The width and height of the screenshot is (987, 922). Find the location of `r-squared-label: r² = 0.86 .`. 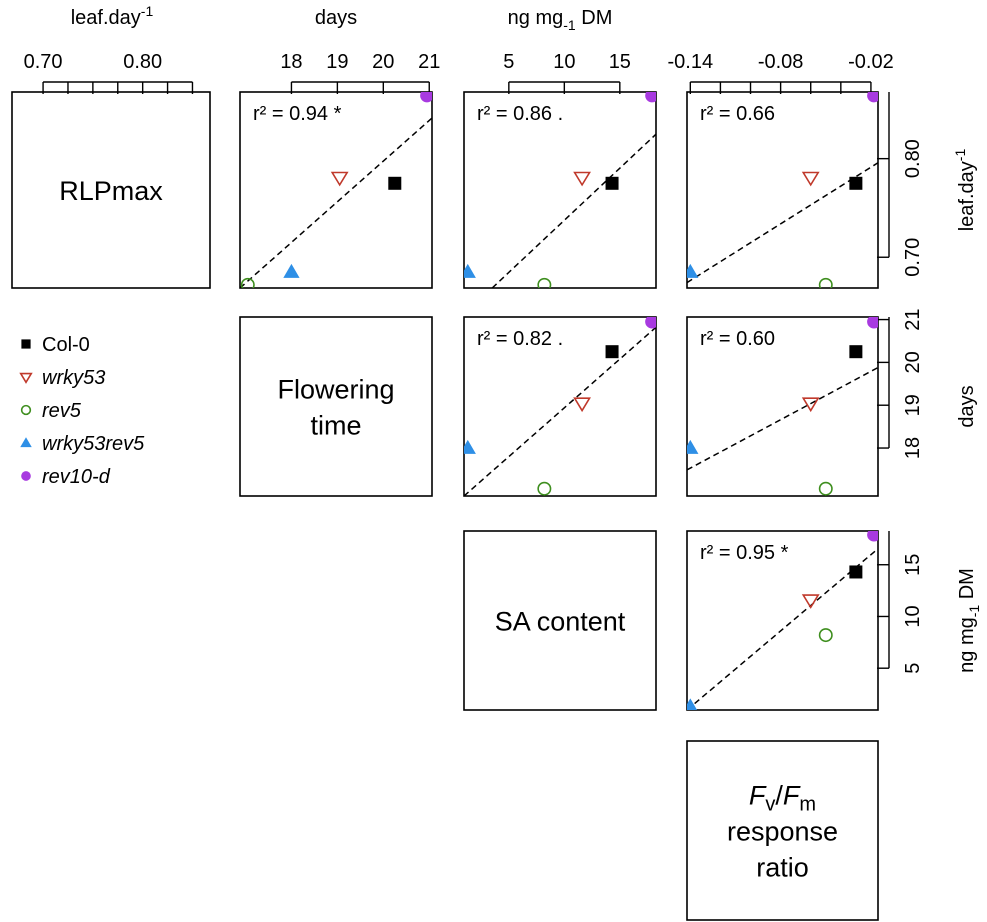

r-squared-label: r² = 0.86 . is located at coordinates (520, 114).